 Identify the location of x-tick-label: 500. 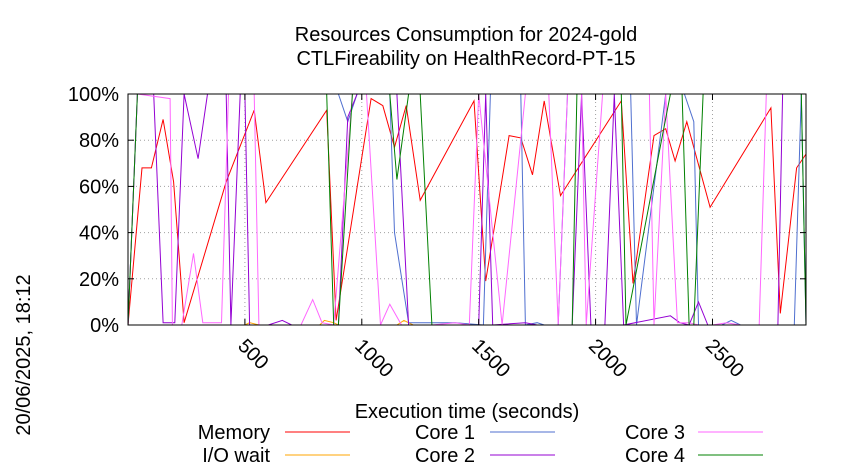
(252, 354).